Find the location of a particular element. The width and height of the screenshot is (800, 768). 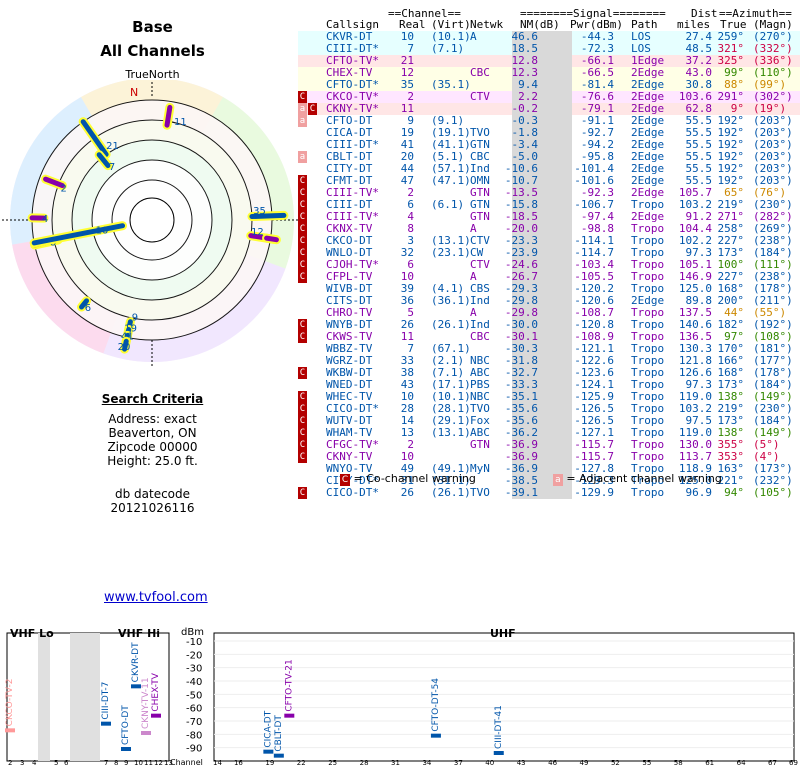

cell-pwr: -127.8 is located at coordinates (594, 468).